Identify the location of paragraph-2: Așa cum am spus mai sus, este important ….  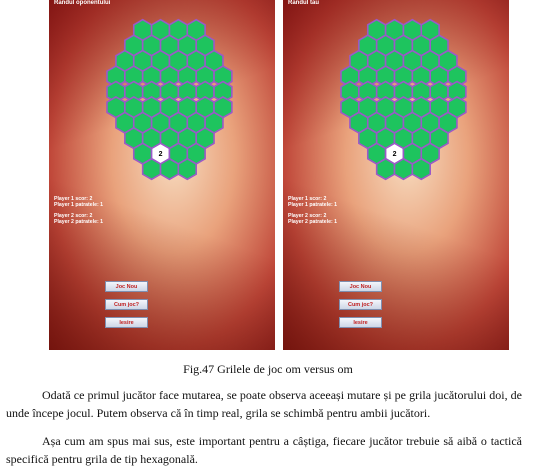
(264, 450).